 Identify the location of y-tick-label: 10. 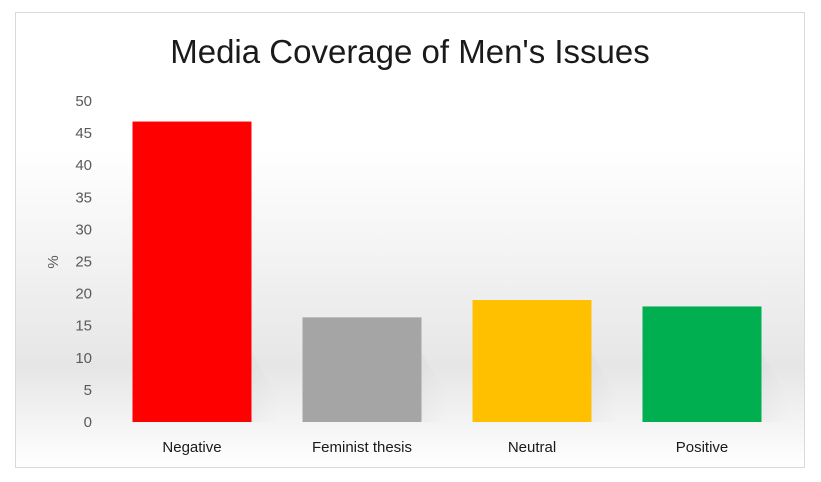
(83, 358).